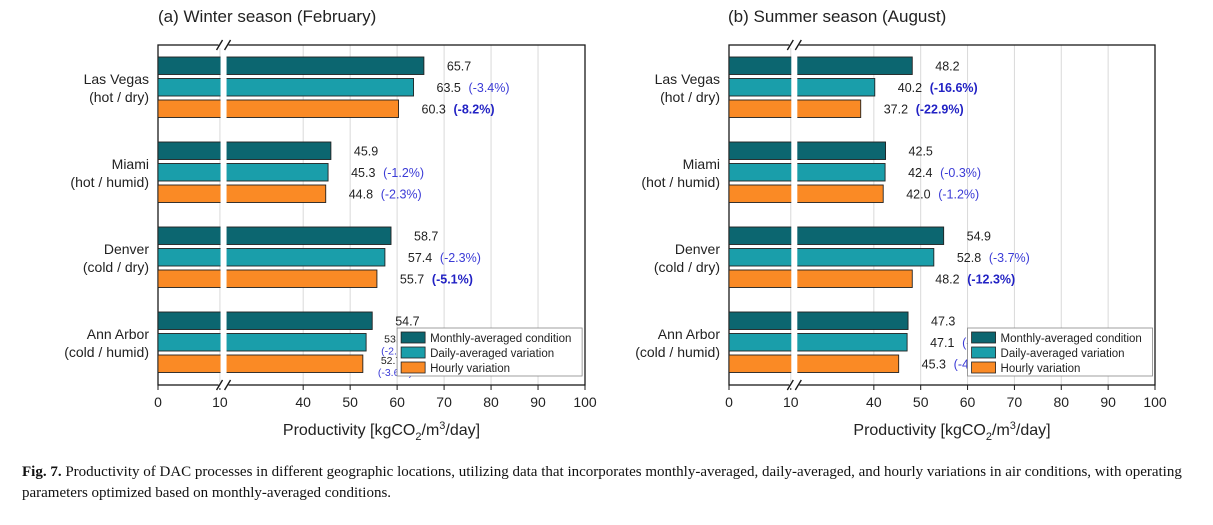 The width and height of the screenshot is (1213, 525). Describe the element at coordinates (116, 79) in the screenshot. I see `y-category-label: Las Vegas` at that location.